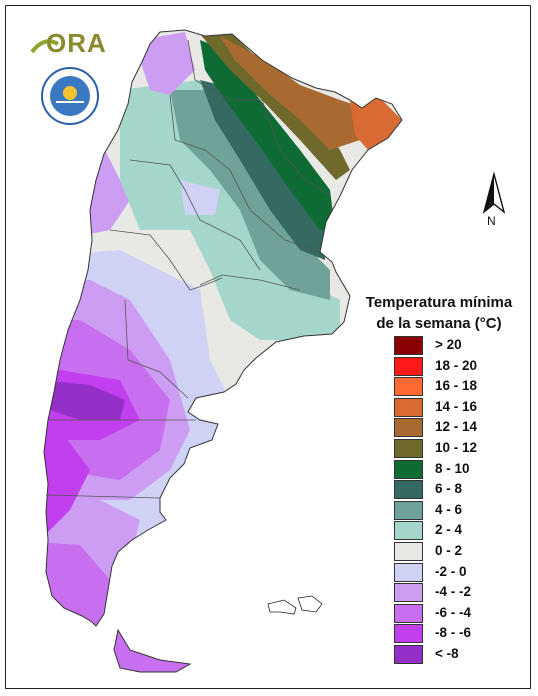  I want to click on legend-item: -6 - -4, so click(459, 613).